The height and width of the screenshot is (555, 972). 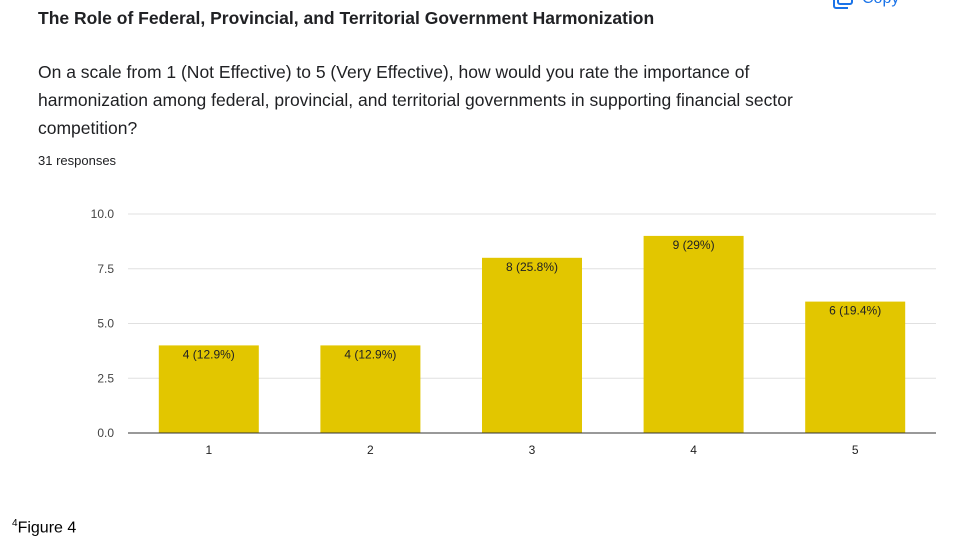 What do you see at coordinates (880, 4) in the screenshot?
I see `copy-label: Copy` at bounding box center [880, 4].